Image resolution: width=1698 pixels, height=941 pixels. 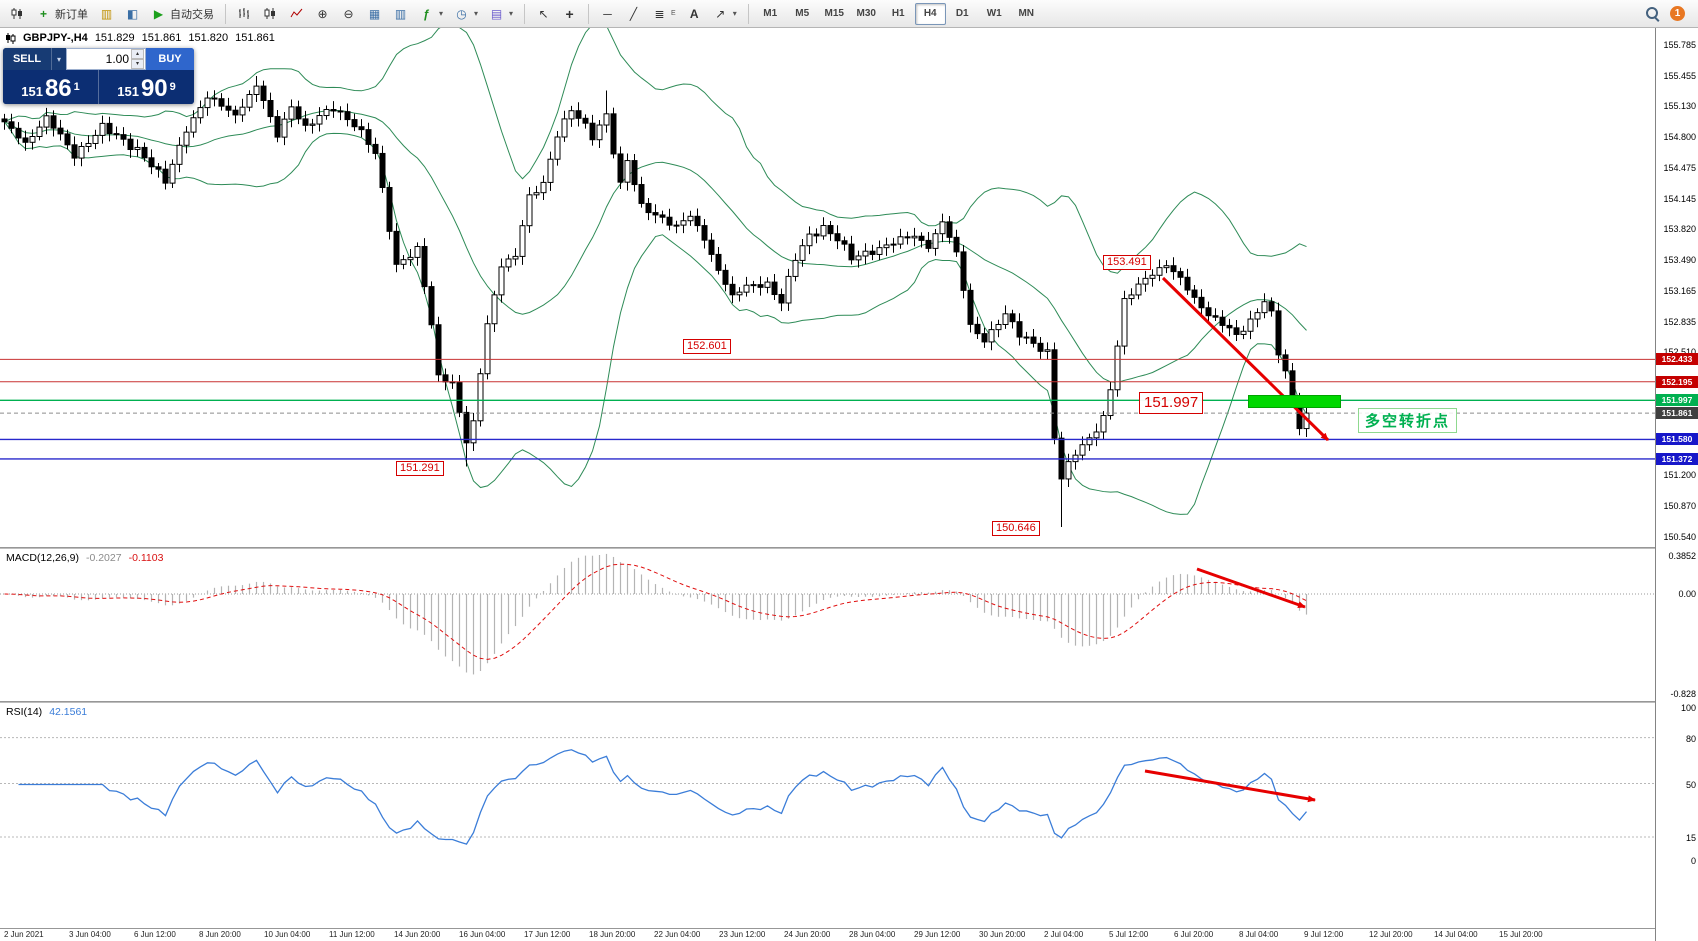 I want to click on volume-input, so click(x=106, y=59).